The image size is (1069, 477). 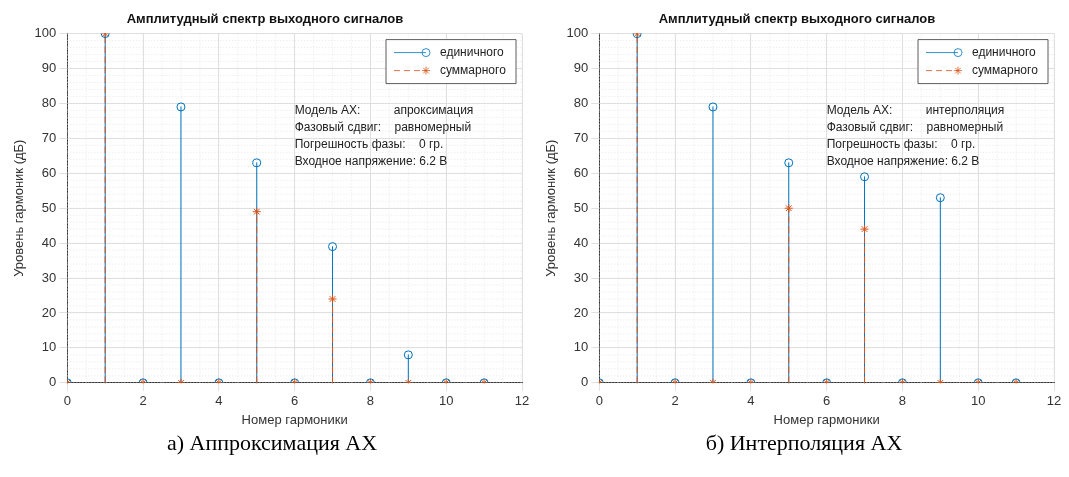 I want to click on text: б) Интерполяция АХ, so click(x=804, y=443).